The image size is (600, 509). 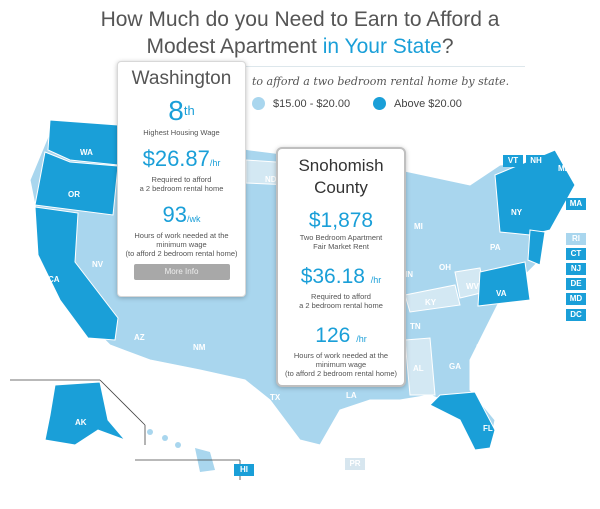 What do you see at coordinates (376, 280) in the screenshot?
I see `county-wage-unit: /hr` at bounding box center [376, 280].